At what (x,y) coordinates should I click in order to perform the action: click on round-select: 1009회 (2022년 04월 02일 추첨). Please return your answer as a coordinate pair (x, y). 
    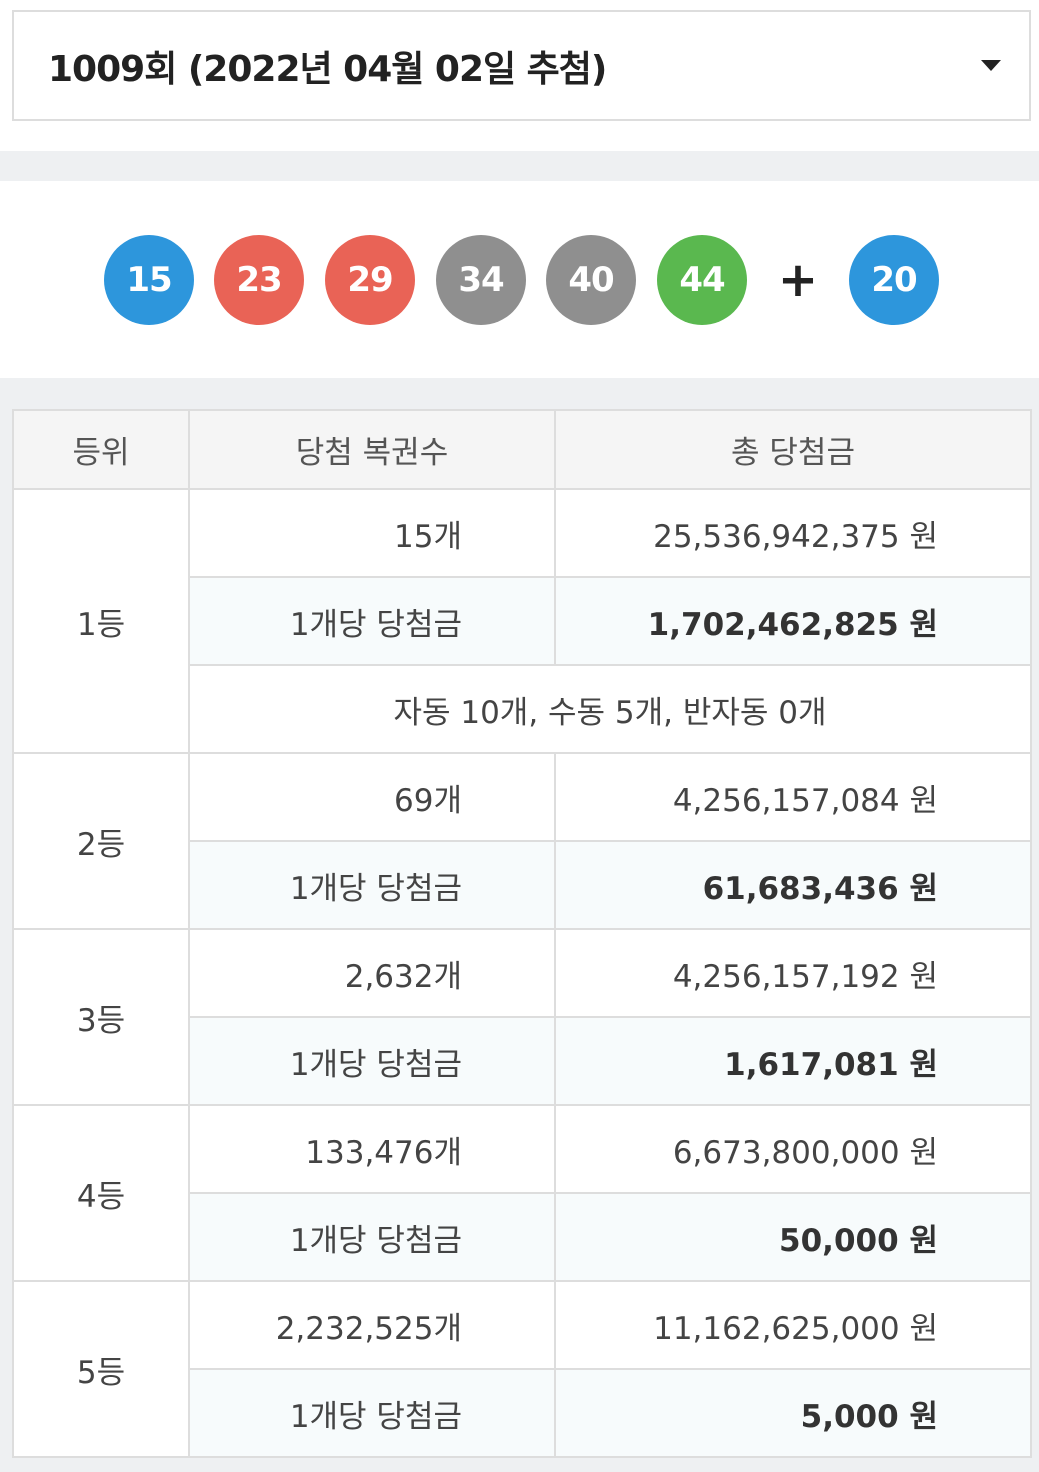
    Looking at the image, I should click on (521, 65).